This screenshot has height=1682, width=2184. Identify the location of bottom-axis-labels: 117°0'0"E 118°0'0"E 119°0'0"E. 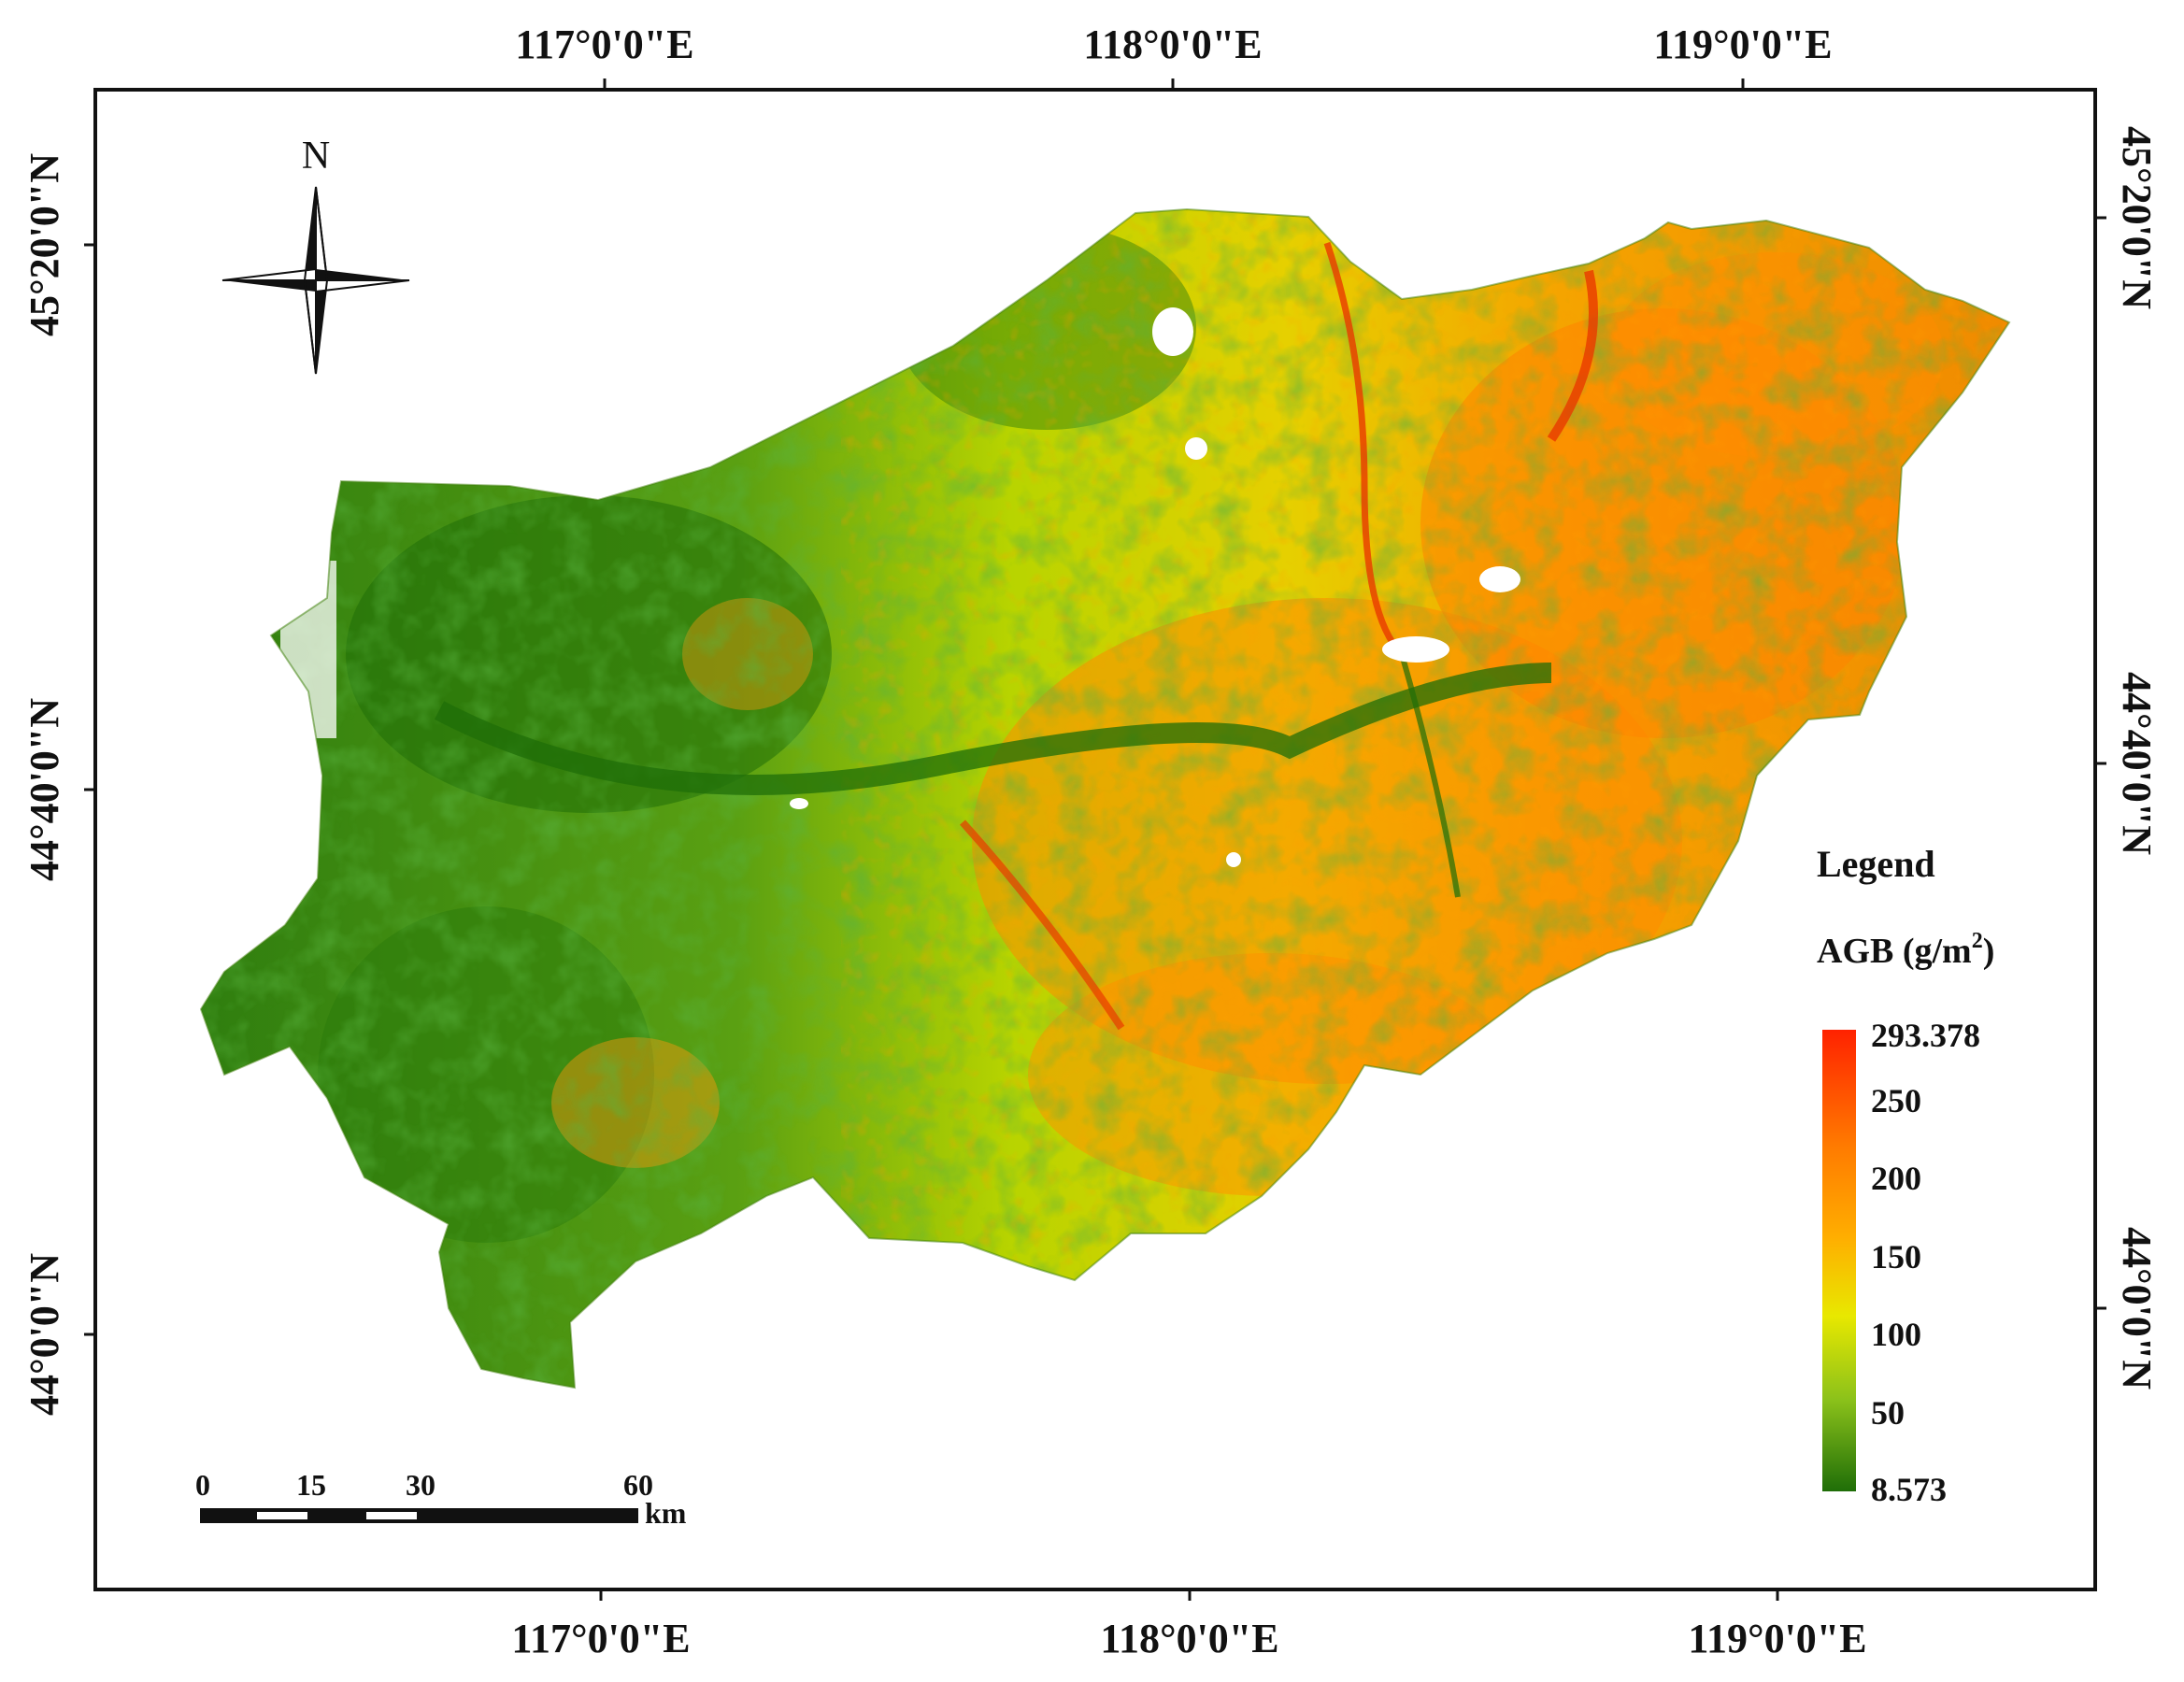
(1188, 1638).